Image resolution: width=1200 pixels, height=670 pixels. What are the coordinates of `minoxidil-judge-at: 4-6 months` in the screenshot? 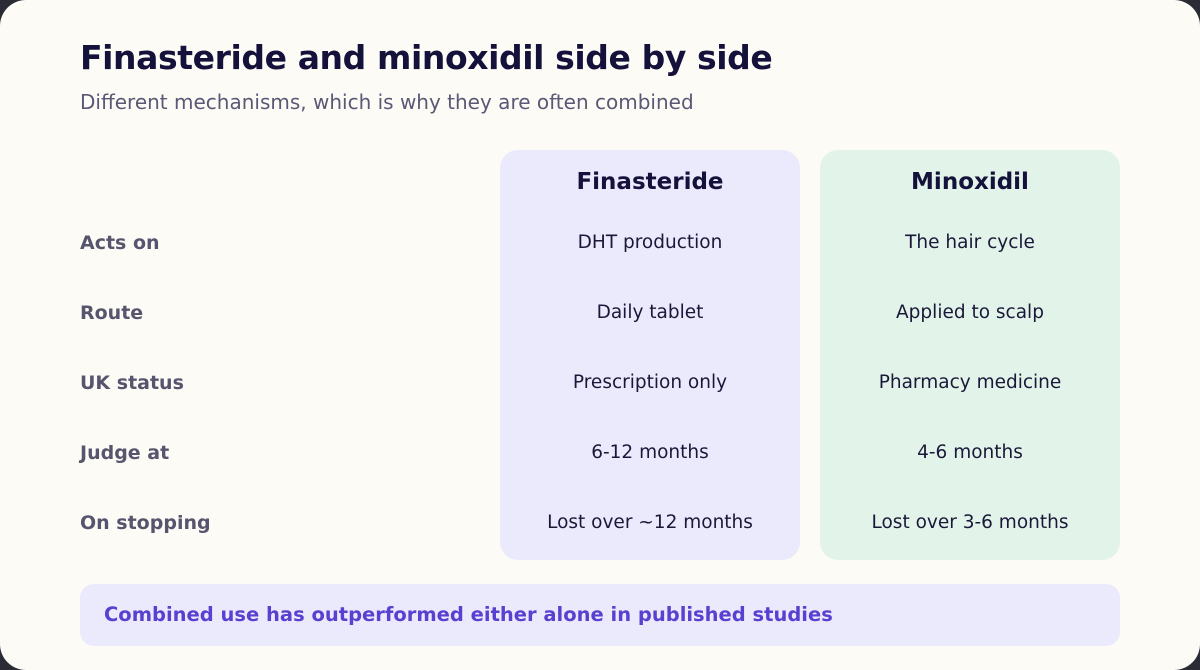 It's located at (970, 452).